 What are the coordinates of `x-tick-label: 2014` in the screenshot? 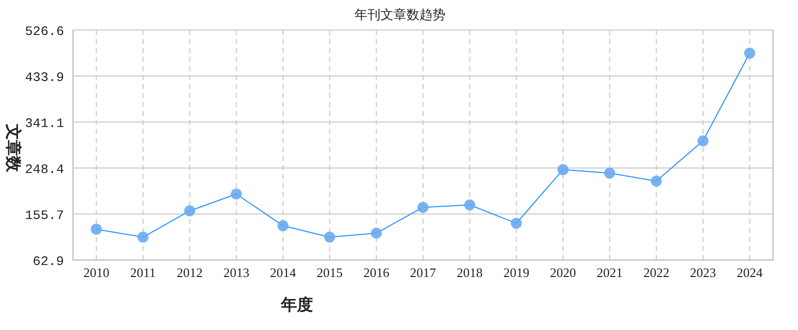 It's located at (283, 272).